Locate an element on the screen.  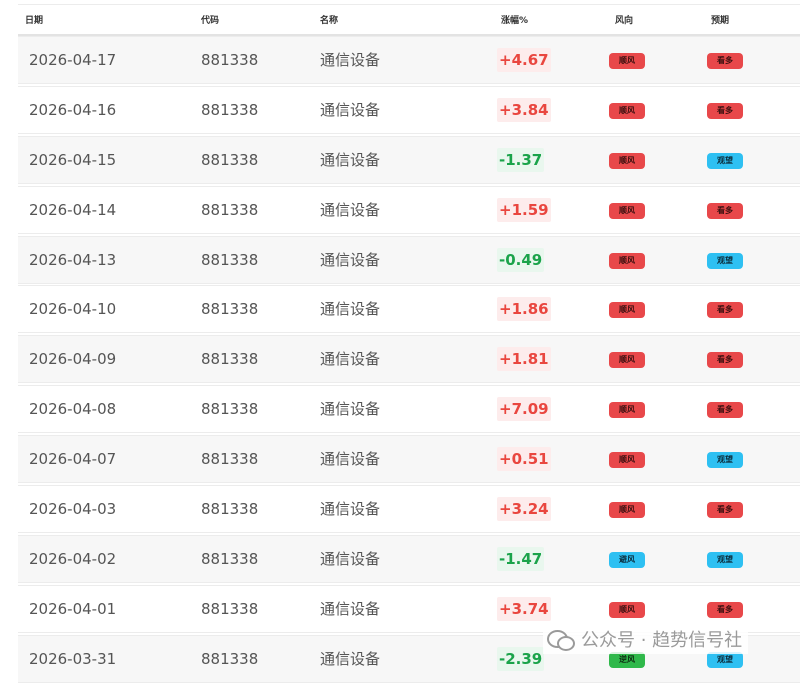
table-row: 2026-04-14 881338 通信设备 +1.59 顺风 看多 is located at coordinates (409, 209).